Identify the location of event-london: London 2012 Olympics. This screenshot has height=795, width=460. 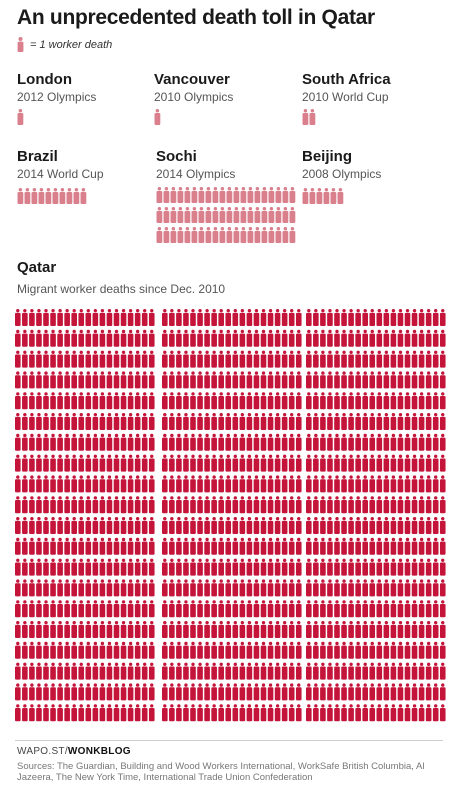
(56, 87).